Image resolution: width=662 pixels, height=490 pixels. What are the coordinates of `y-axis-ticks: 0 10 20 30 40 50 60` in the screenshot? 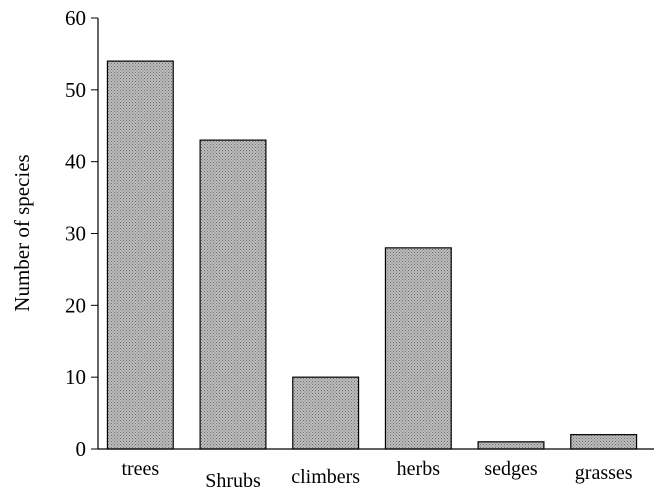 It's located at (81, 233).